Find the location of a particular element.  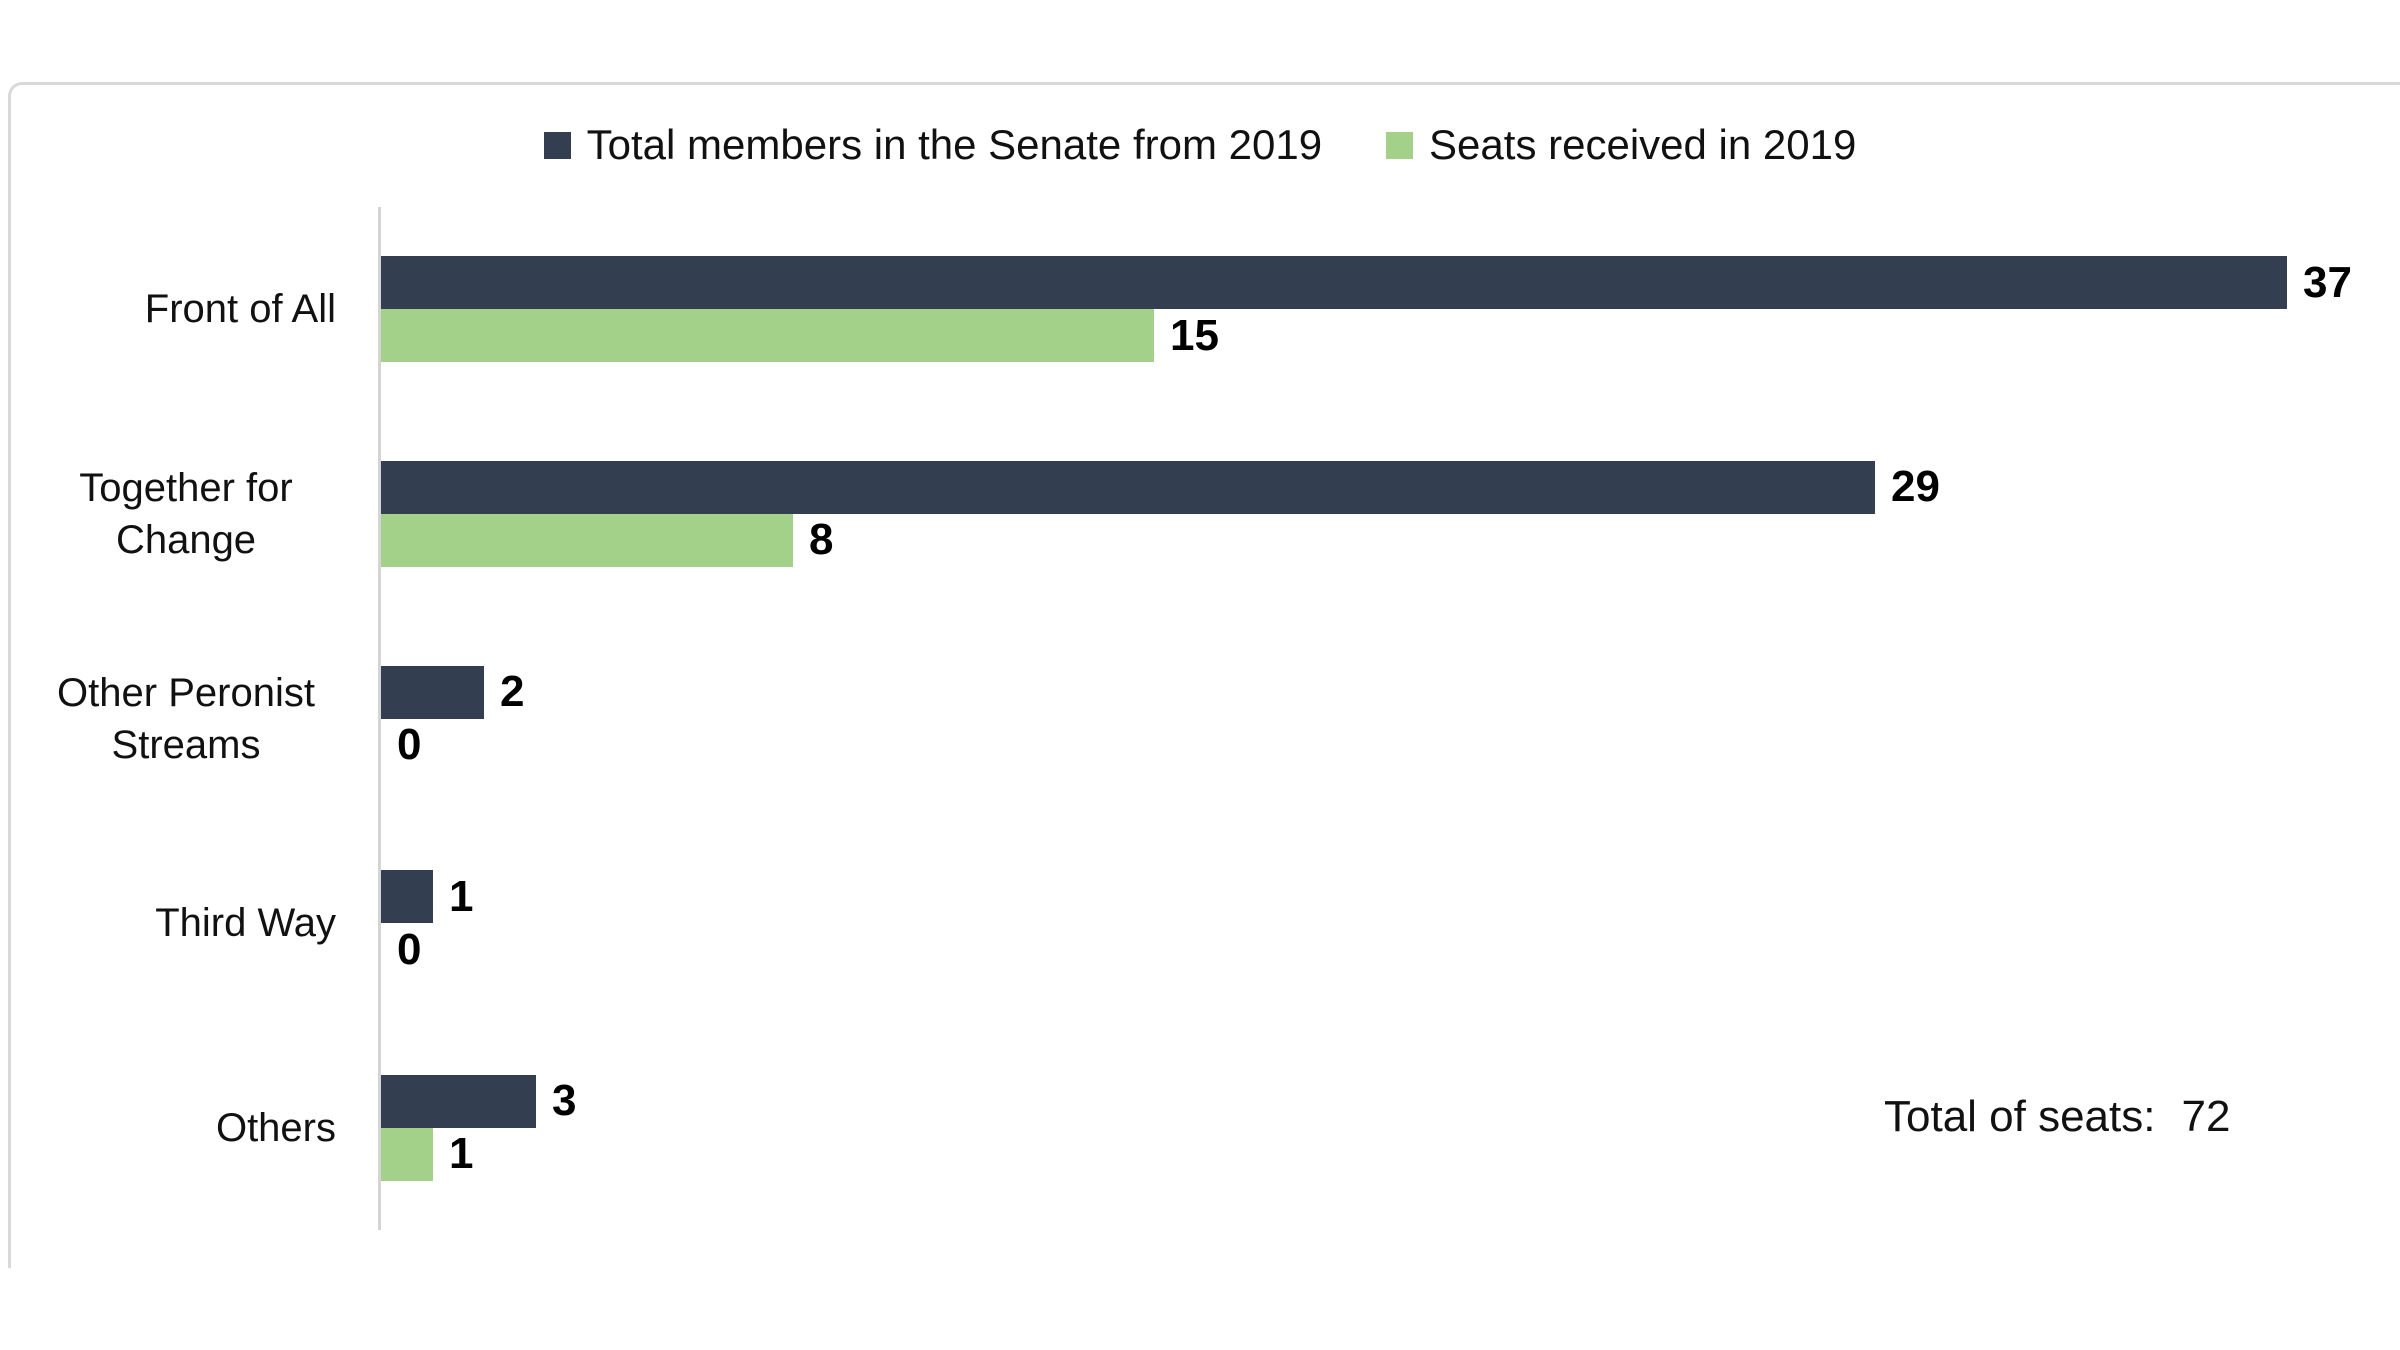

category-label-text: Other Peronist Streams is located at coordinates (186, 718).